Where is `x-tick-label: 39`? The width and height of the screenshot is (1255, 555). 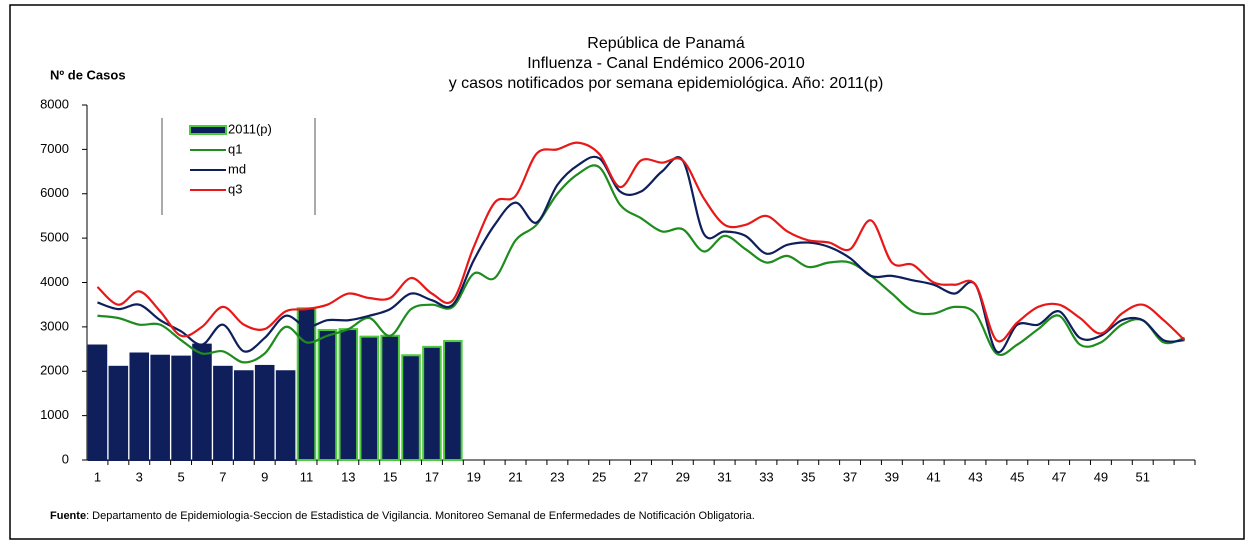
x-tick-label: 39 is located at coordinates (892, 476).